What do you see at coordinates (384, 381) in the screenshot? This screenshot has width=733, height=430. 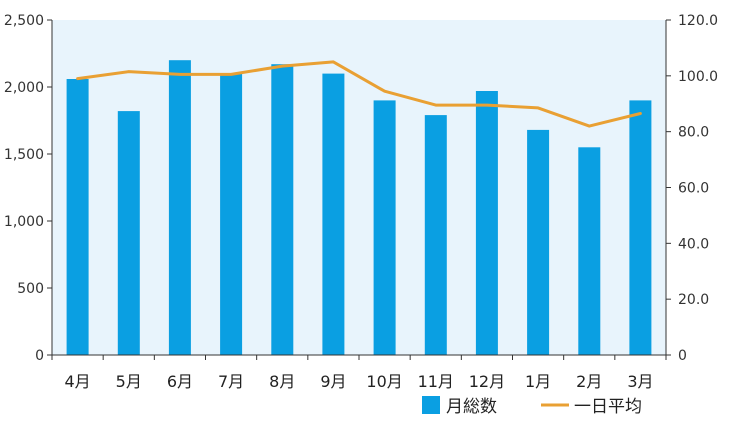 I see `category-label: 10月` at bounding box center [384, 381].